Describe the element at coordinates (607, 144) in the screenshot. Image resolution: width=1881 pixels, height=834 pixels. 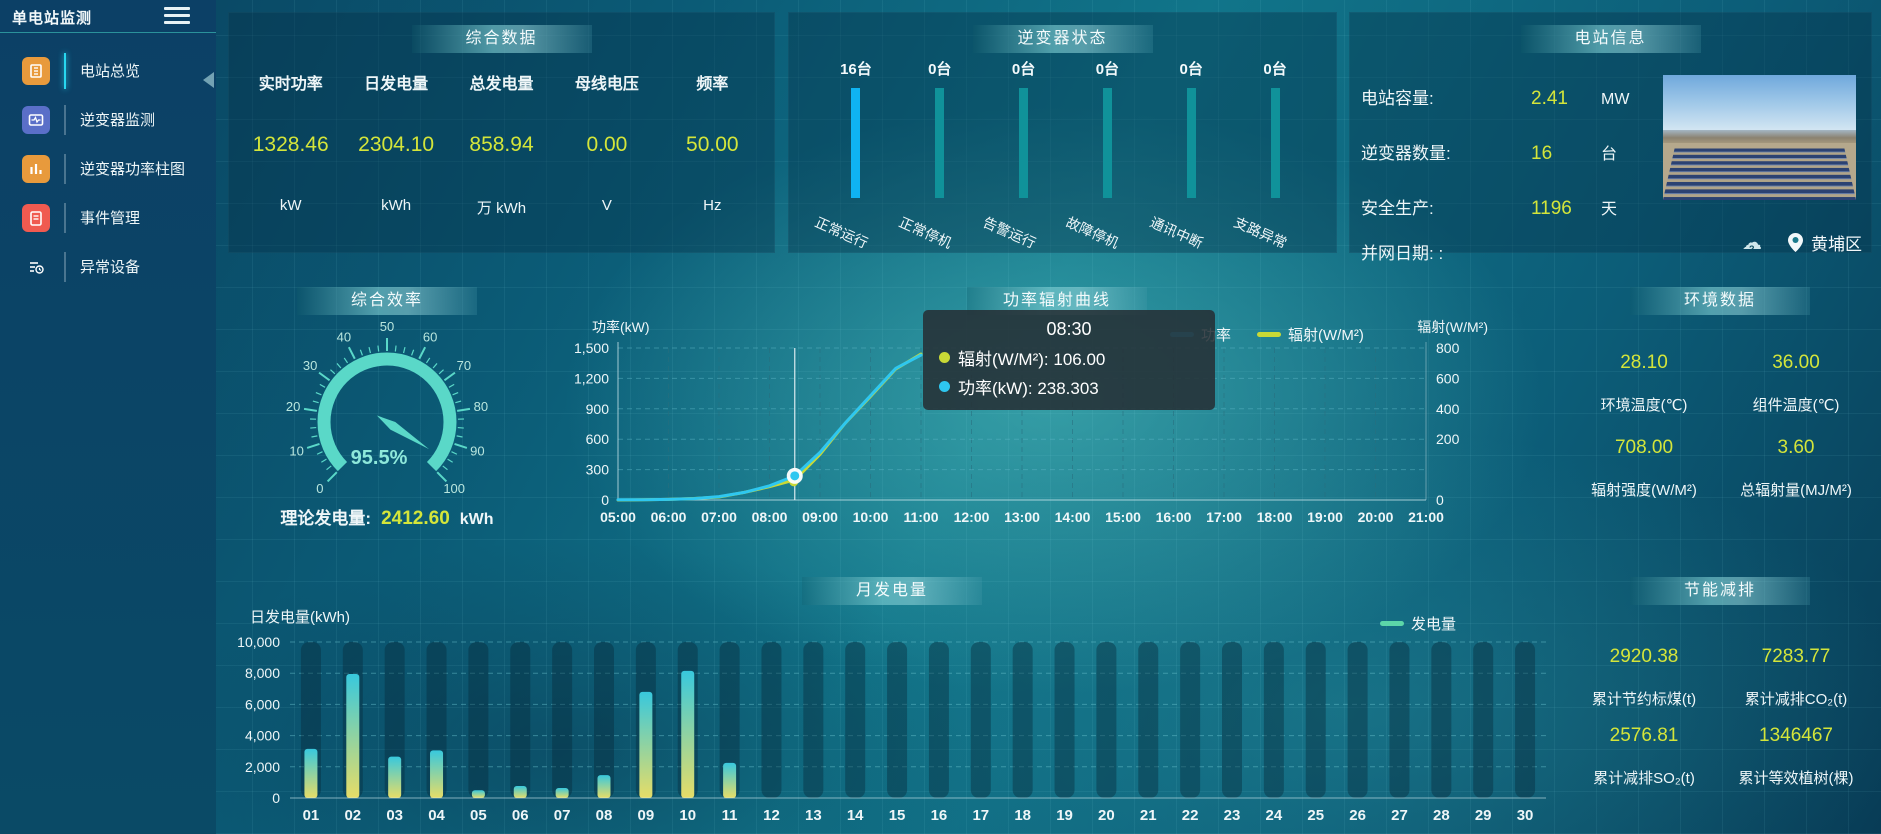
I see `stat-value: 0.00` at that location.